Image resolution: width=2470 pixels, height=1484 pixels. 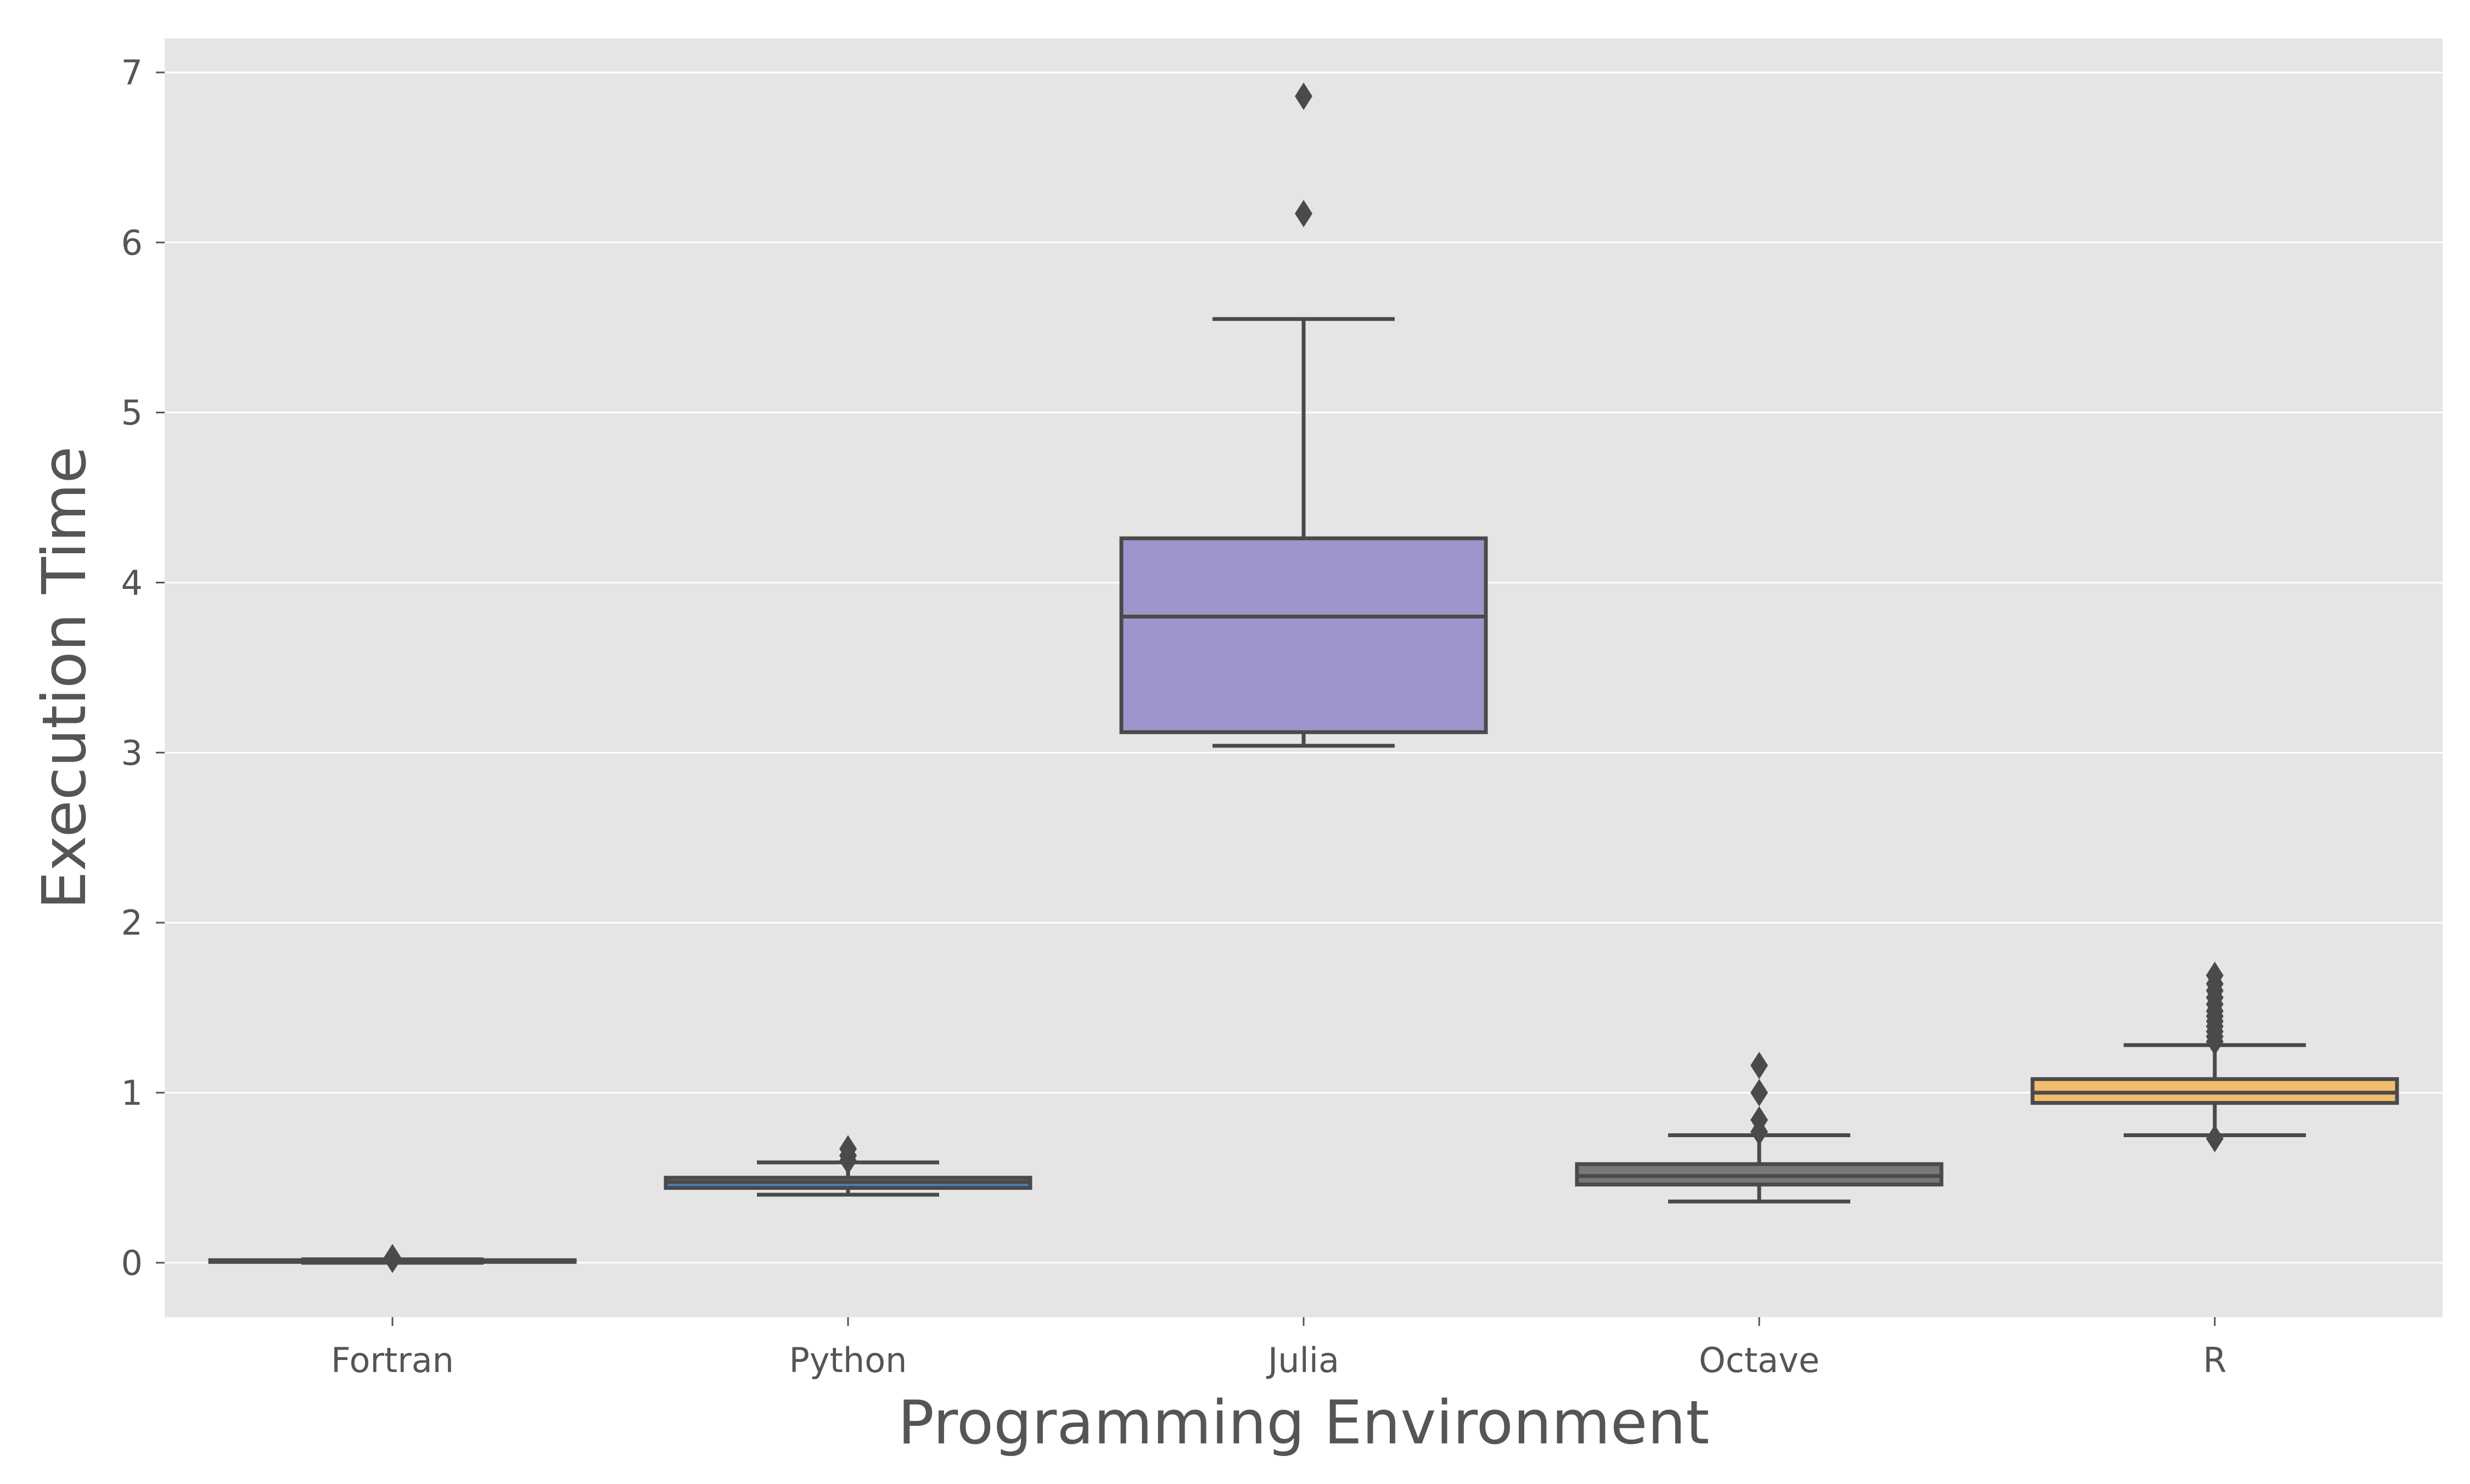 I want to click on y-tick-label: 5, so click(x=132, y=413).